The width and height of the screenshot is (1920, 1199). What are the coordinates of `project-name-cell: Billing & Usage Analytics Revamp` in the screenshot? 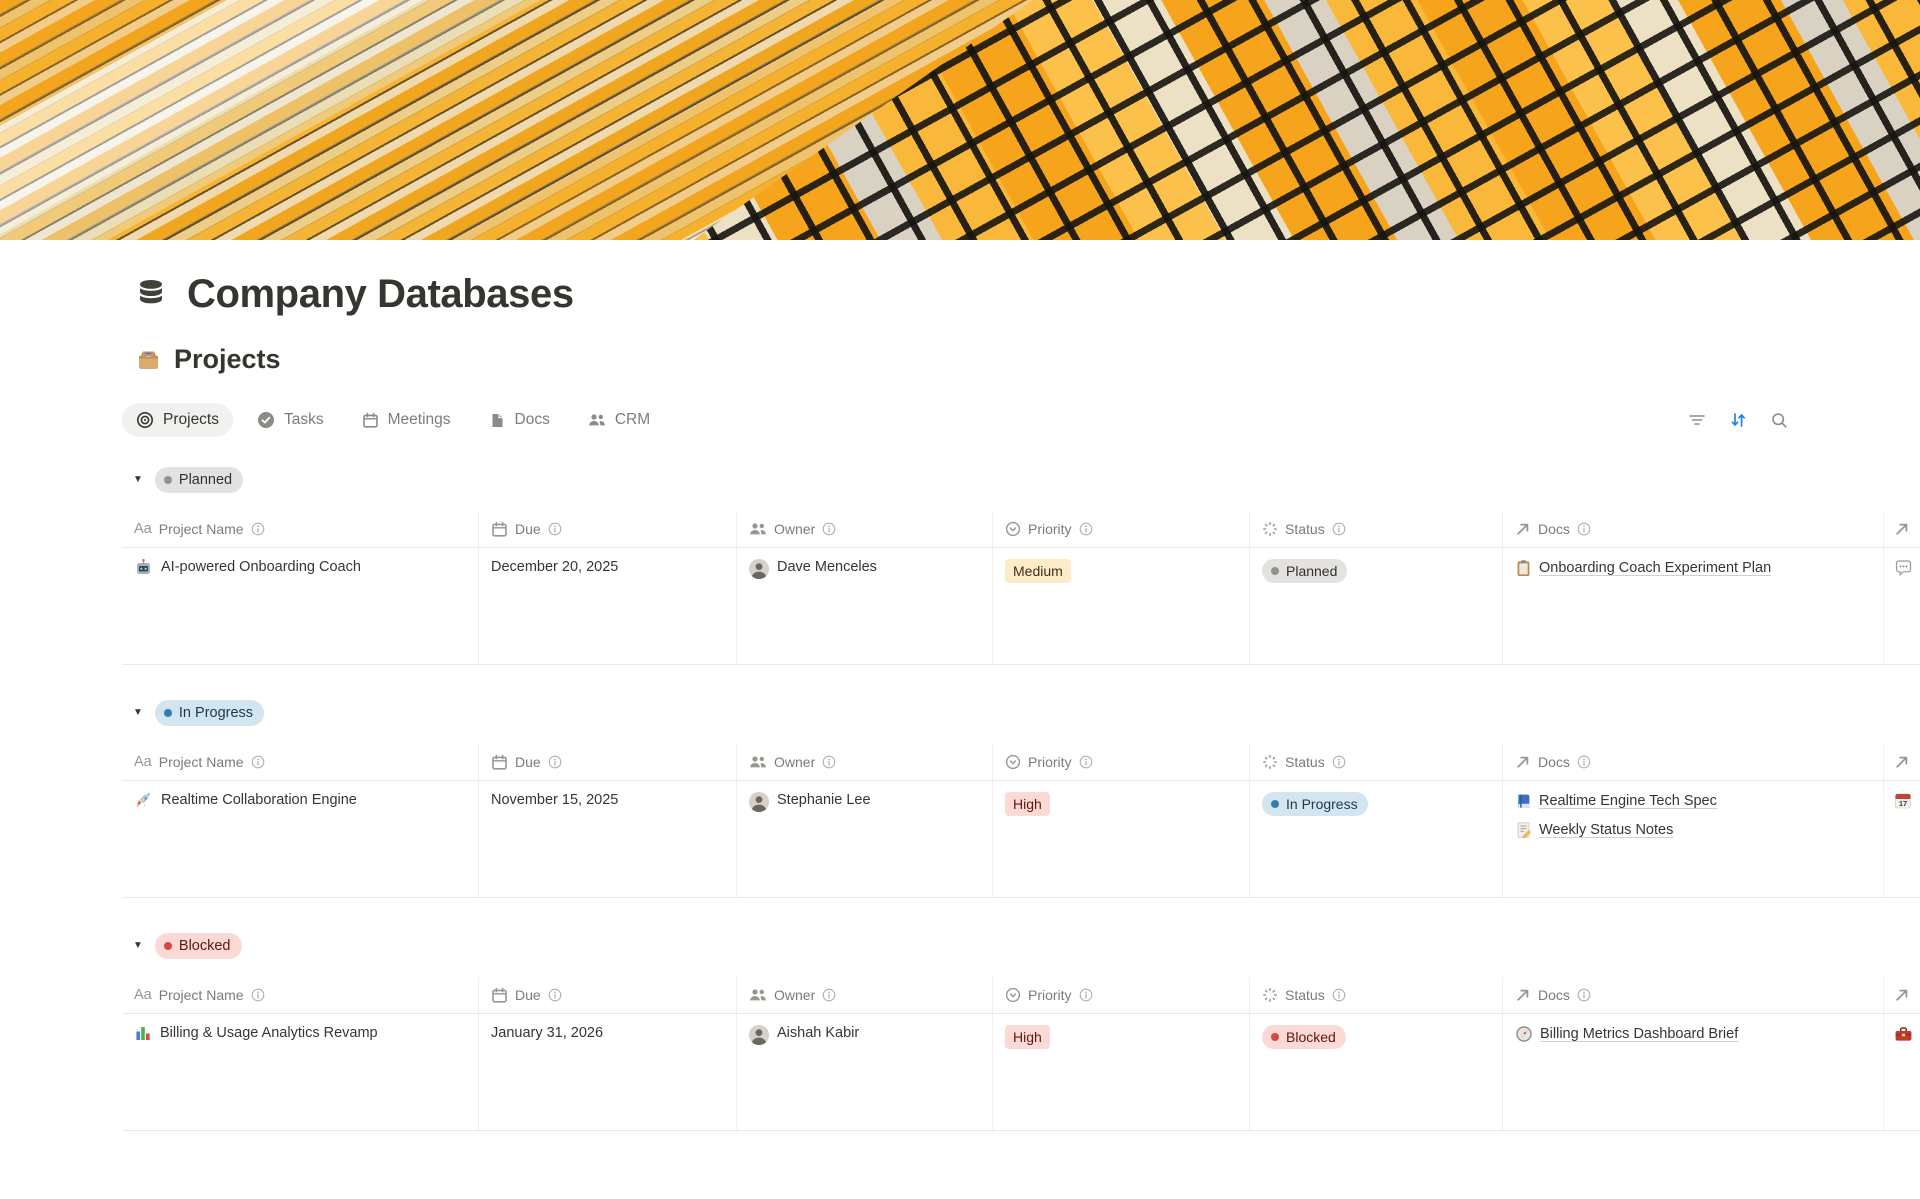 It's located at (300, 1072).